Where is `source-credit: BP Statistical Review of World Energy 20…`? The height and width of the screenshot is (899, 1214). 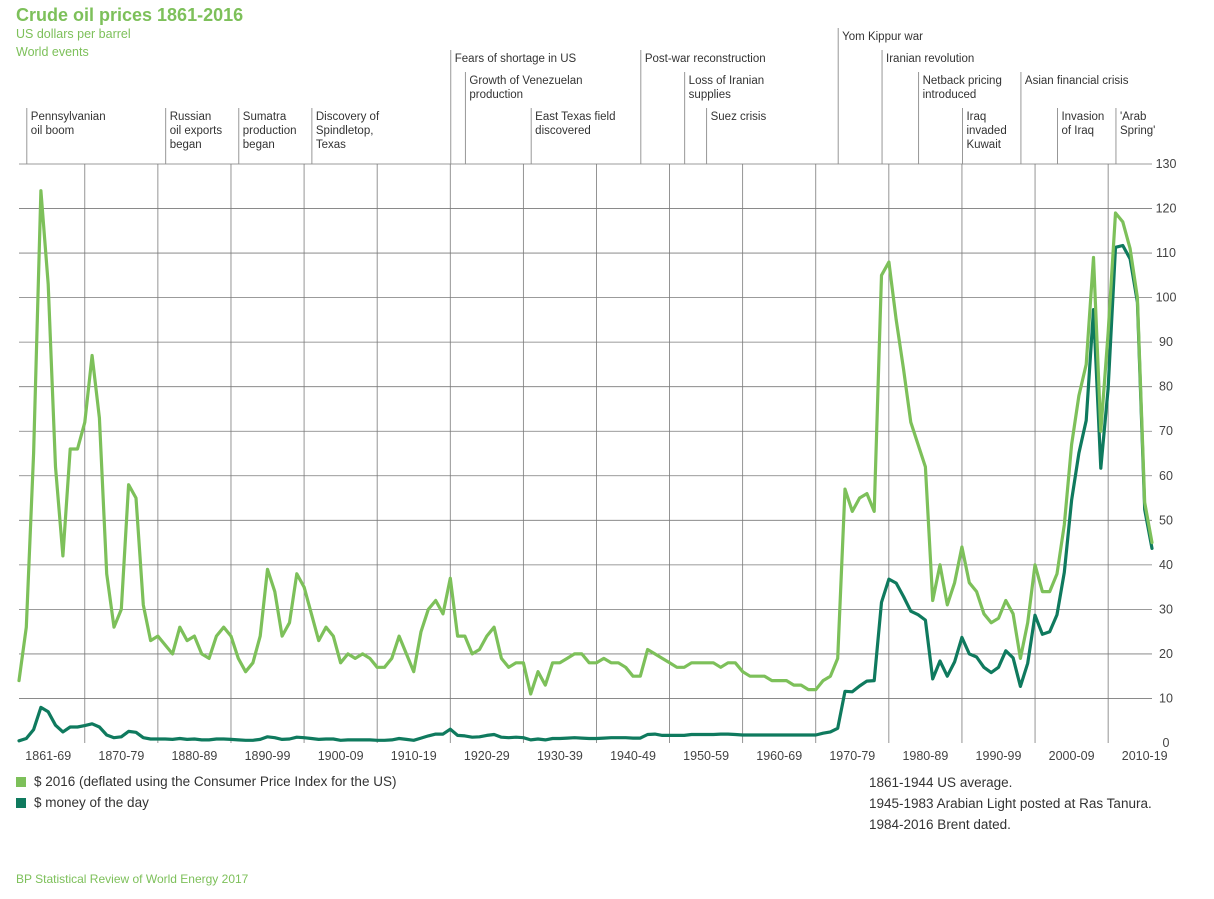
source-credit: BP Statistical Review of World Energy 20… is located at coordinates (132, 879).